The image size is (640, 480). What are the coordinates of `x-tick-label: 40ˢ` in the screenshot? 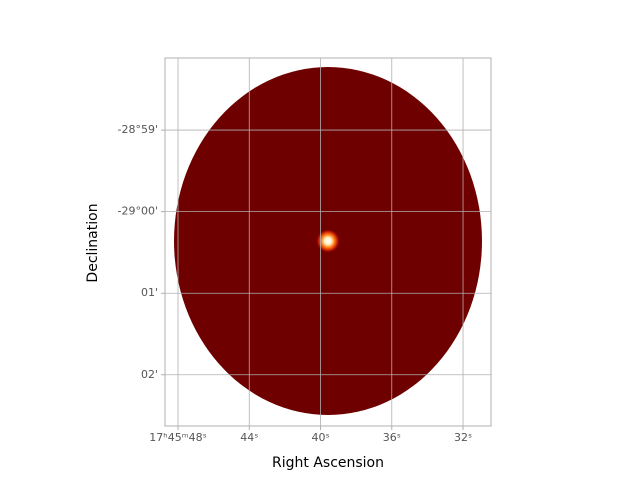 It's located at (320, 437).